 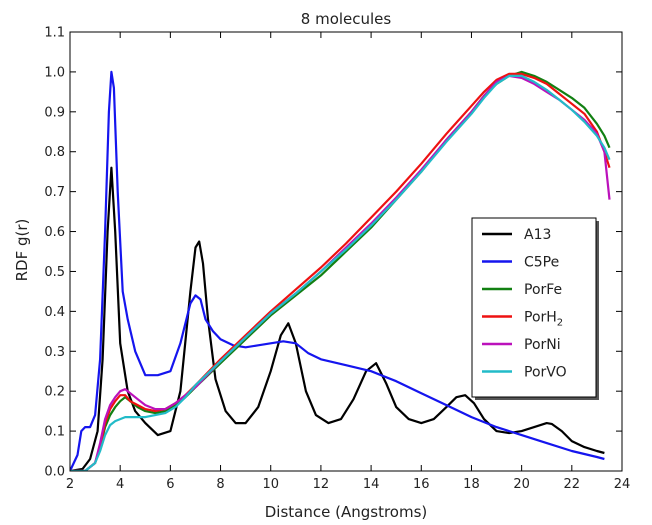 I want to click on y-tick-label: 0.5, so click(x=54, y=272).